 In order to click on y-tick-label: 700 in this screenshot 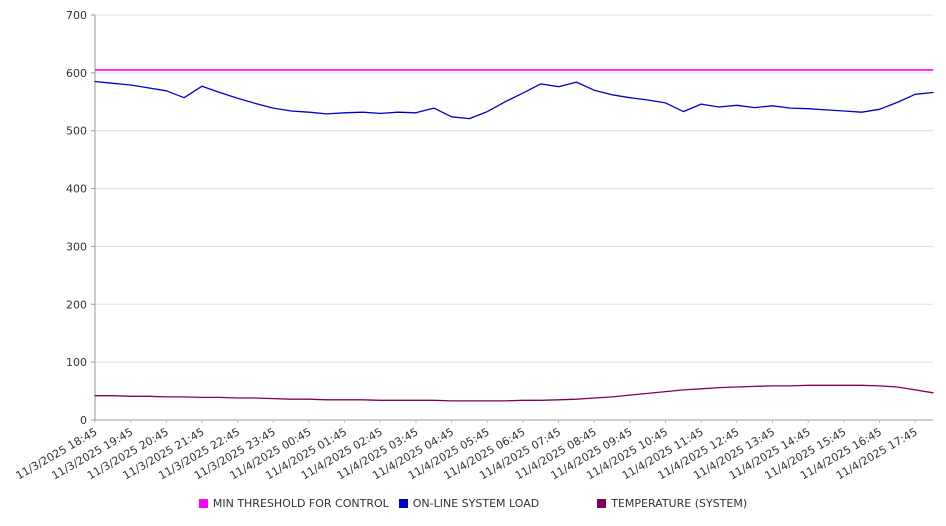, I will do `click(76, 15)`.